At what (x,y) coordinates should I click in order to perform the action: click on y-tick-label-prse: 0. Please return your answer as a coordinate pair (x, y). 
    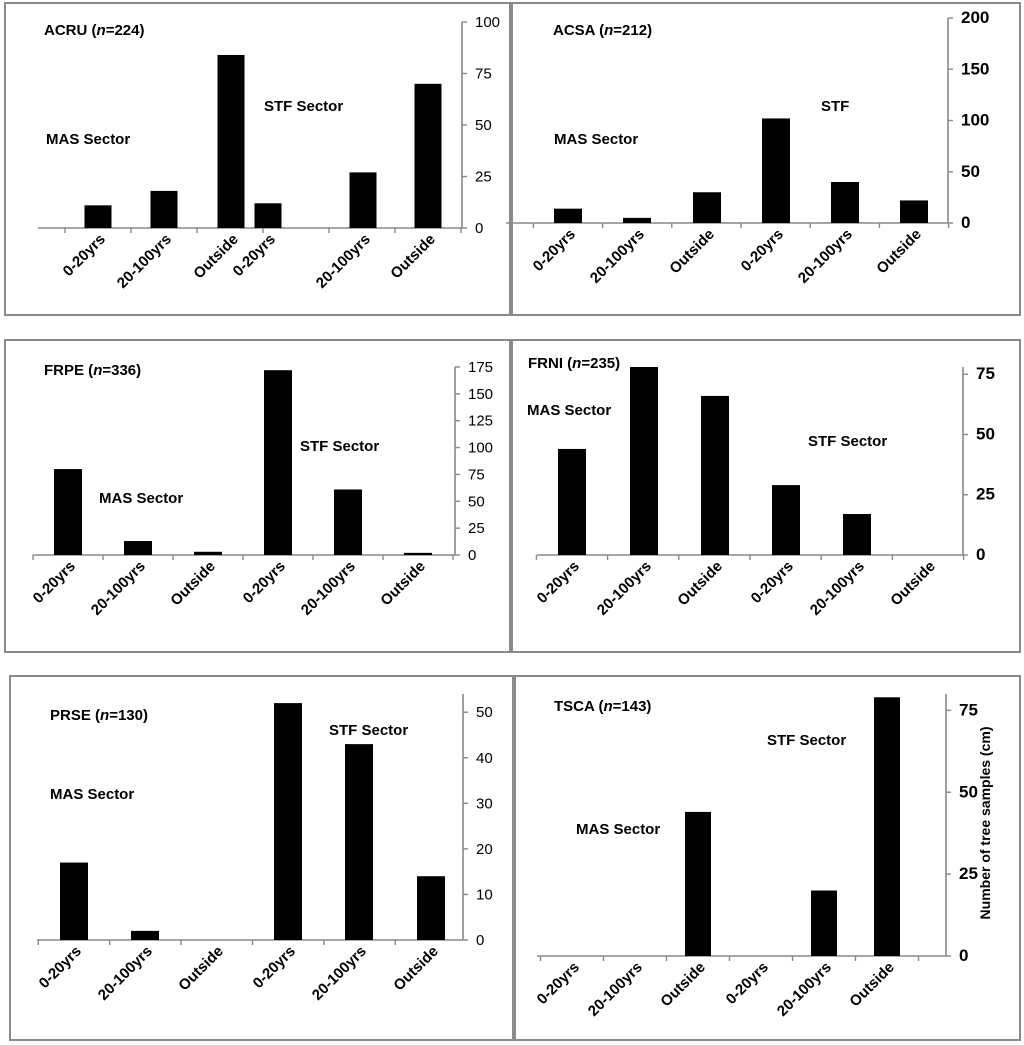
    Looking at the image, I should click on (480, 940).